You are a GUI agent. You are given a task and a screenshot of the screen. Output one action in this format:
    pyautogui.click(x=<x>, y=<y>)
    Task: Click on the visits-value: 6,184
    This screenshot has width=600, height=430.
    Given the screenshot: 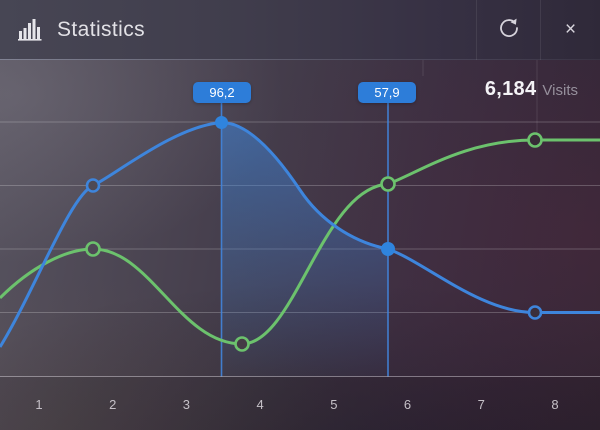 What is the action you would take?
    pyautogui.click(x=510, y=89)
    